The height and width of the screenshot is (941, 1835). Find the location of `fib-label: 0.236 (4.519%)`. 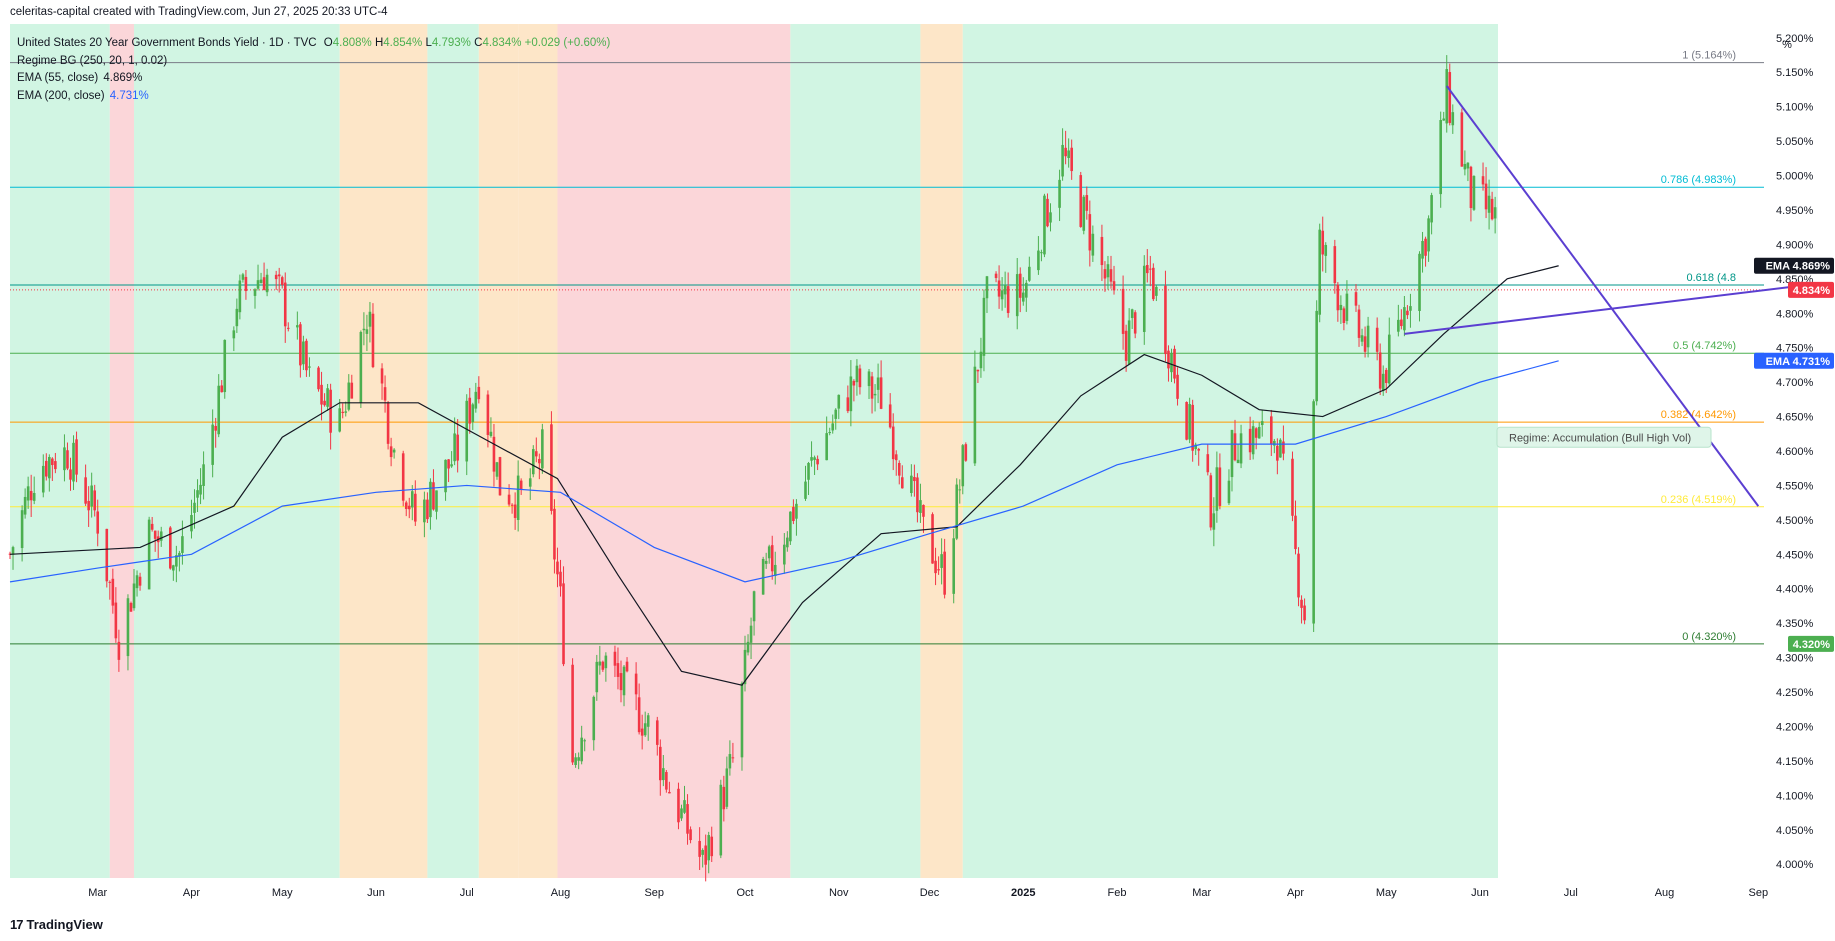

fib-label: 0.236 (4.519%) is located at coordinates (1698, 500).